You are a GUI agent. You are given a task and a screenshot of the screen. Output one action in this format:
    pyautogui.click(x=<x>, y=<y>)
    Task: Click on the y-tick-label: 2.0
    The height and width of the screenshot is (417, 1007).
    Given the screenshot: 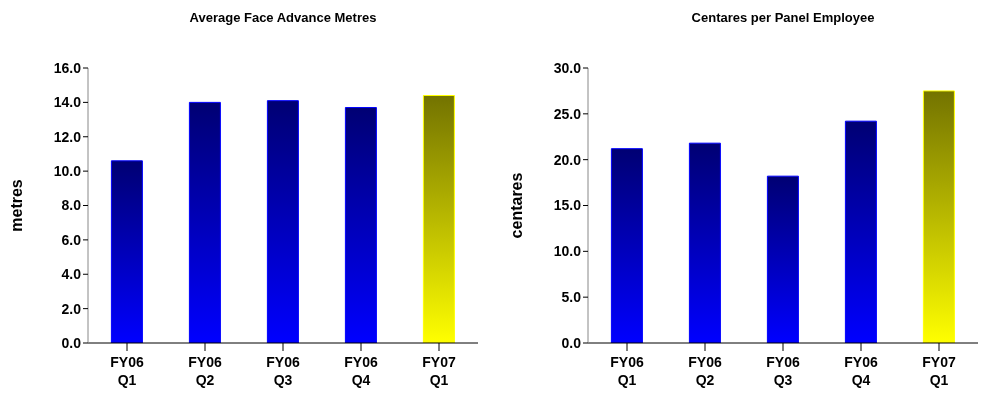 What is the action you would take?
    pyautogui.click(x=71, y=308)
    